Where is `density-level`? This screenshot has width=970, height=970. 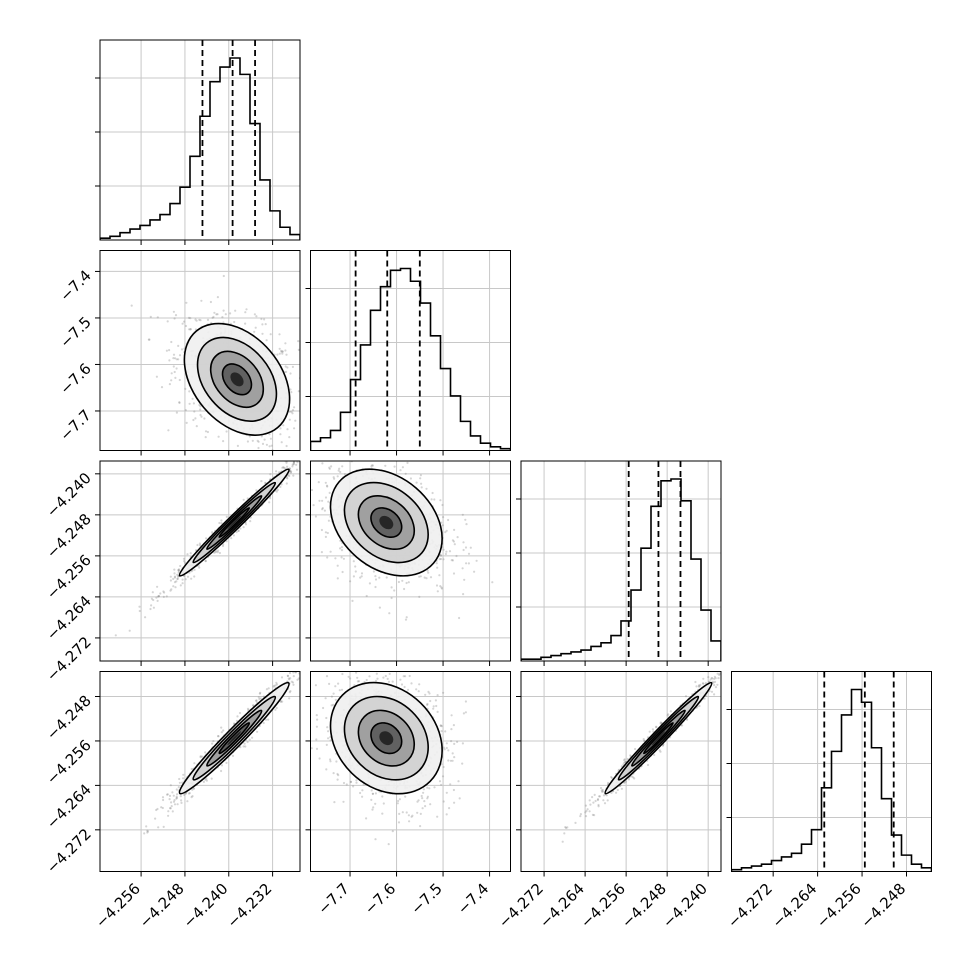 density-level is located at coordinates (386, 738).